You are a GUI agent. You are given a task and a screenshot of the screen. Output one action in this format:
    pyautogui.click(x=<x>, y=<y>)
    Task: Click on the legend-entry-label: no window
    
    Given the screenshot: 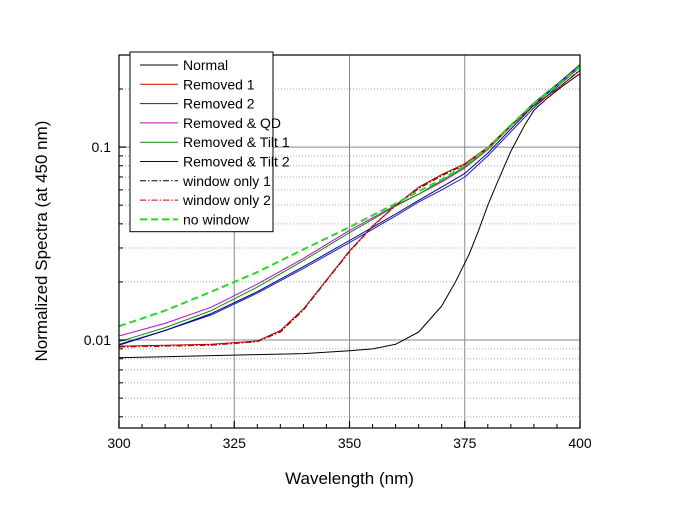 What is the action you would take?
    pyautogui.click(x=216, y=219)
    